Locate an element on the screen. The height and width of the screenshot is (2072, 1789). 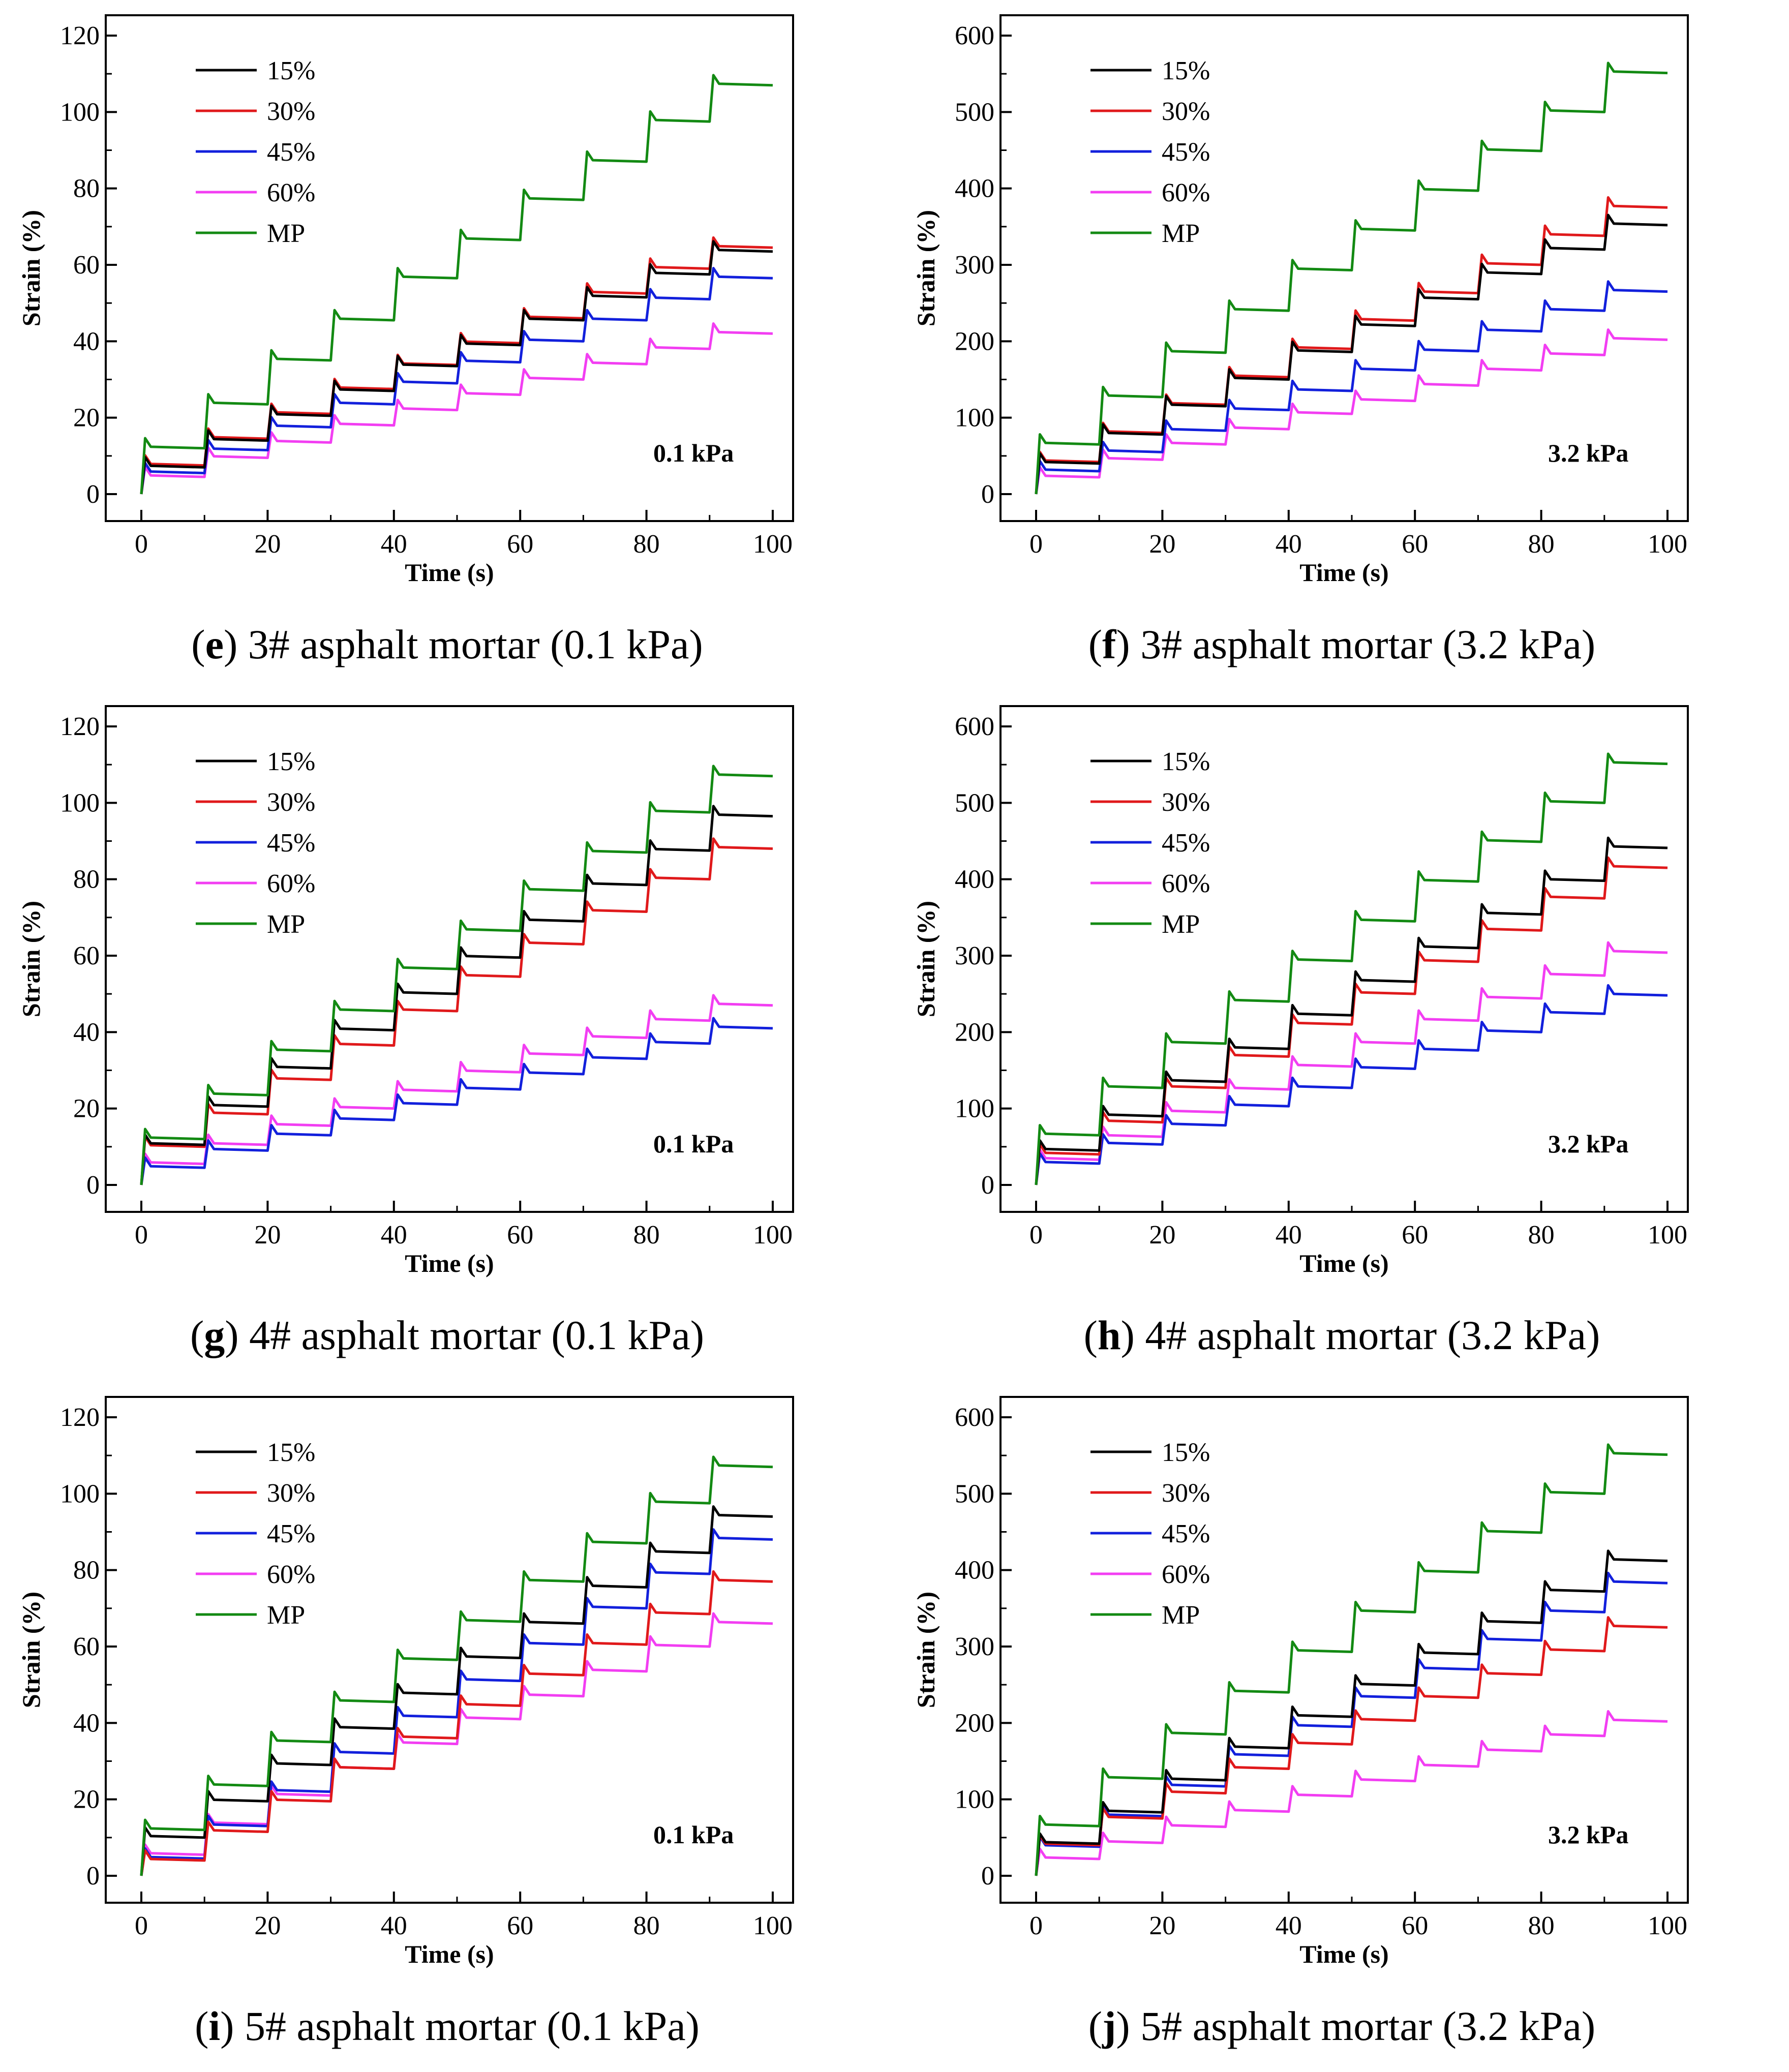
figure-caption: (f) 3# asphalt mortar (3.2 kPa) is located at coordinates (1342, 644).